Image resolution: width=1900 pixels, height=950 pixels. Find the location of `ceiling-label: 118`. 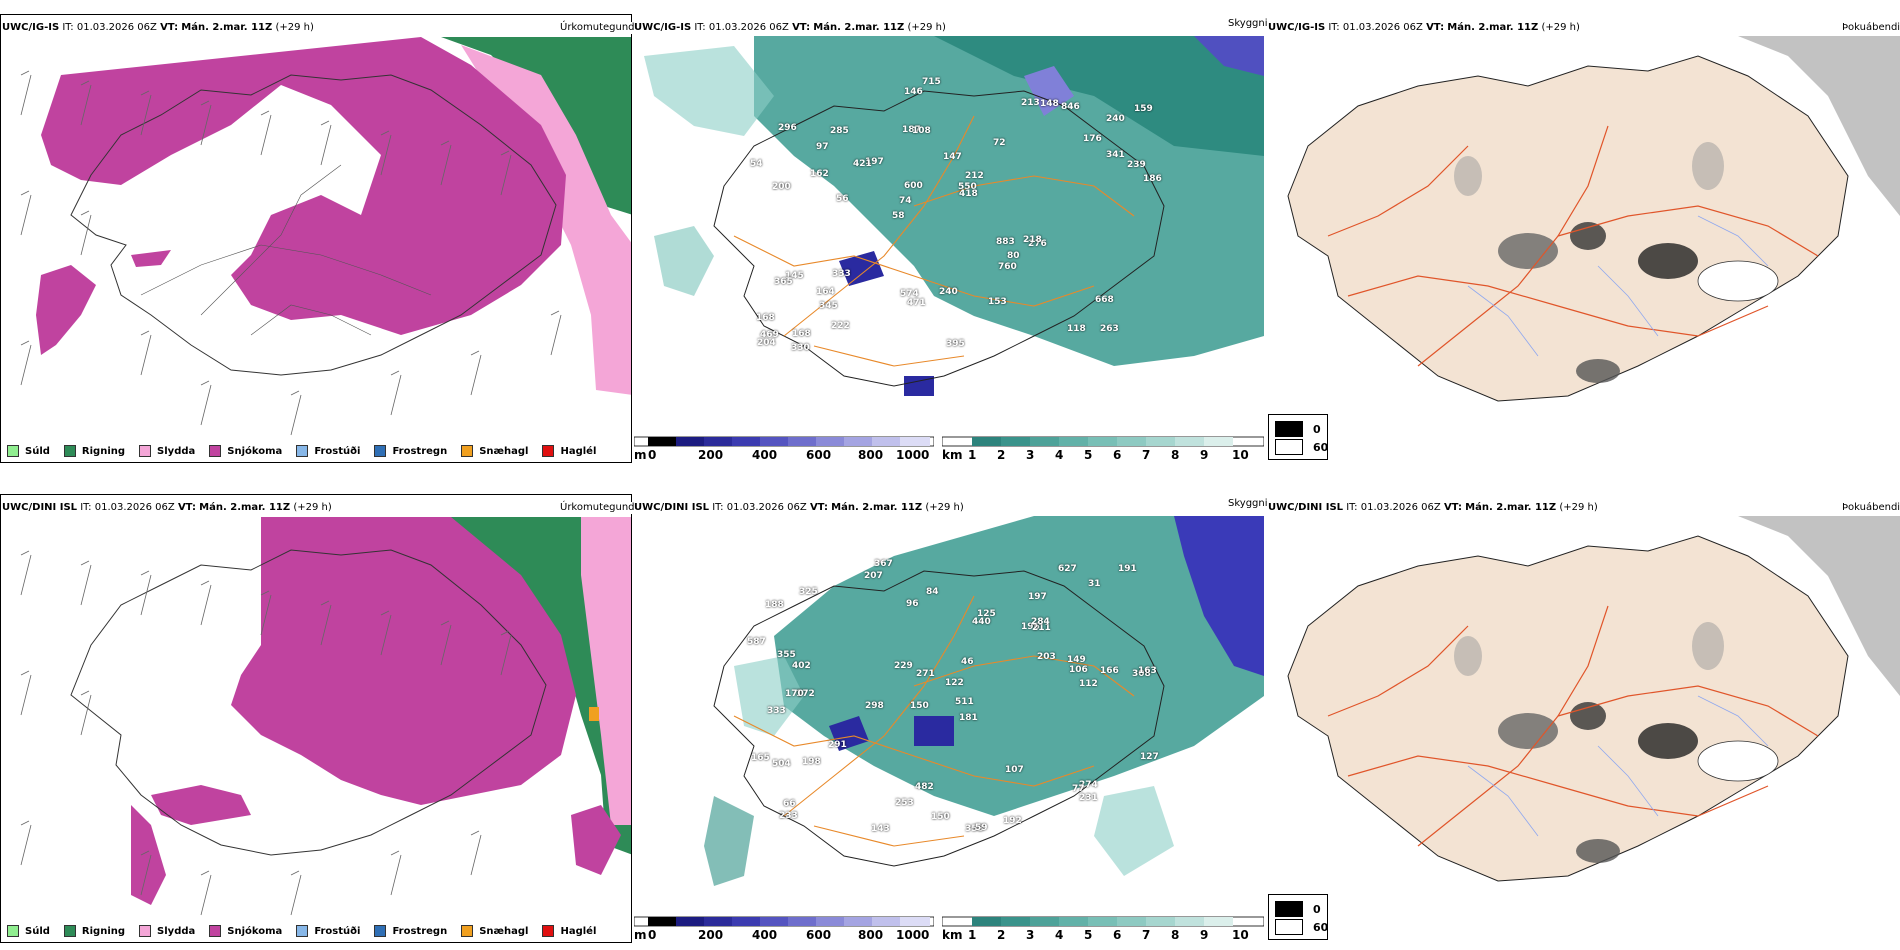

ceiling-label: 118 is located at coordinates (1076, 329).